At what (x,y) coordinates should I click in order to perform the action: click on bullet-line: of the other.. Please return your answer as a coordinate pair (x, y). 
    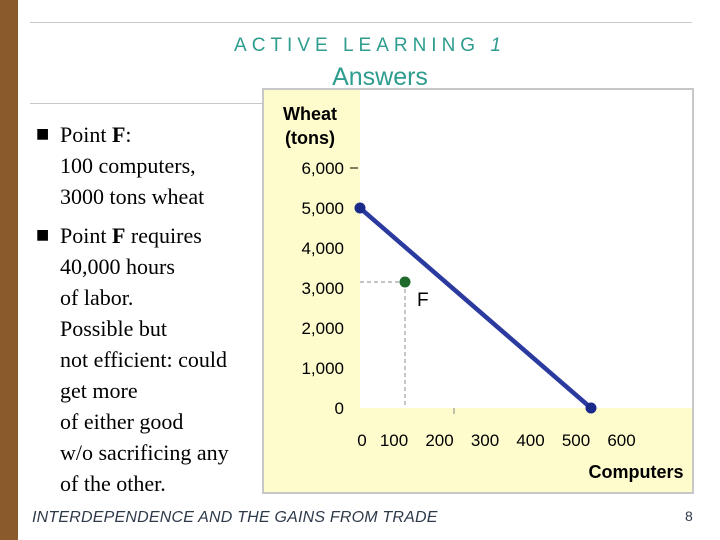
    Looking at the image, I should click on (164, 483).